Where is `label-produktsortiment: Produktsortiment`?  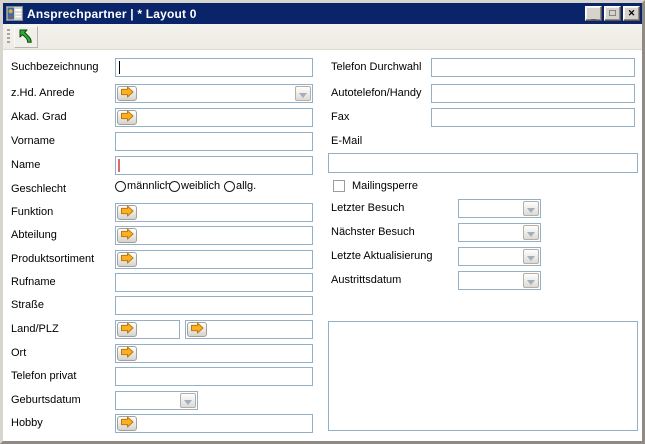
label-produktsortiment: Produktsortiment is located at coordinates (53, 259).